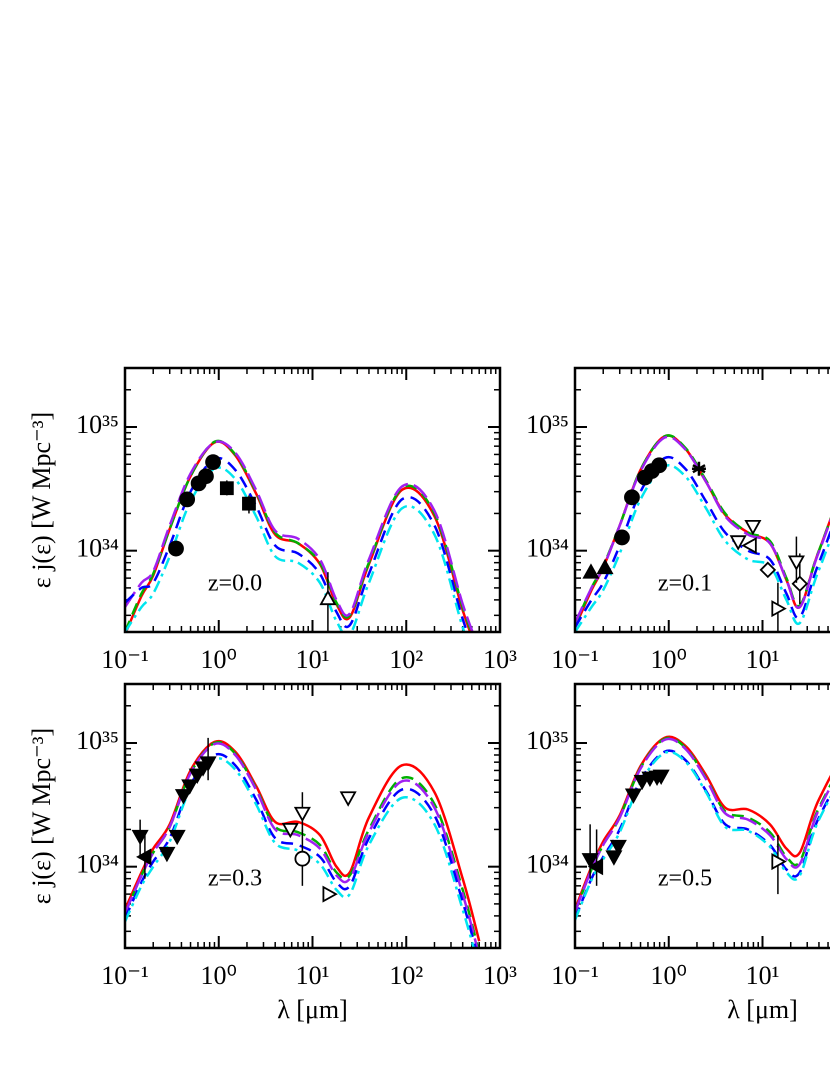 The image size is (830, 1075). I want to click on annotation: z=0.5, so click(685, 879).